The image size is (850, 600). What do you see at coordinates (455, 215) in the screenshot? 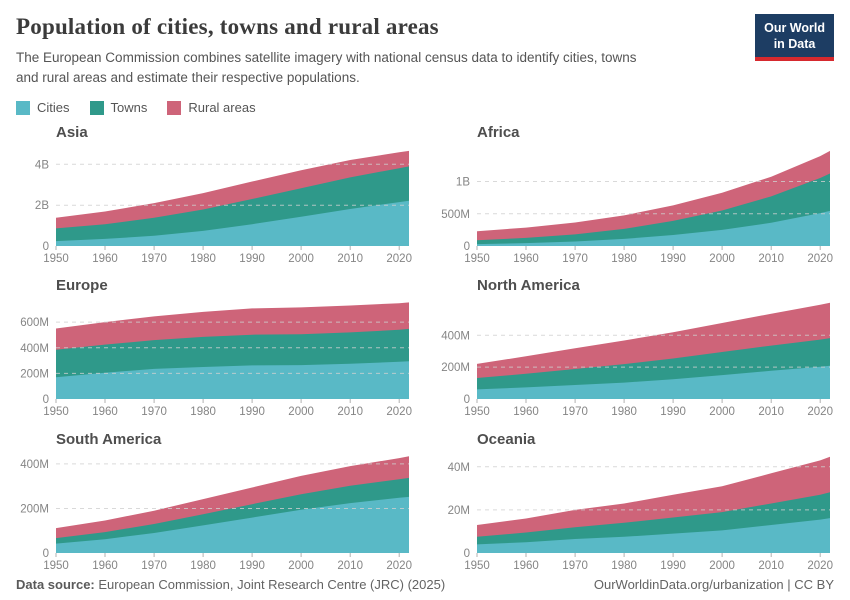
I see `y-tick-label: 500M` at bounding box center [455, 215].